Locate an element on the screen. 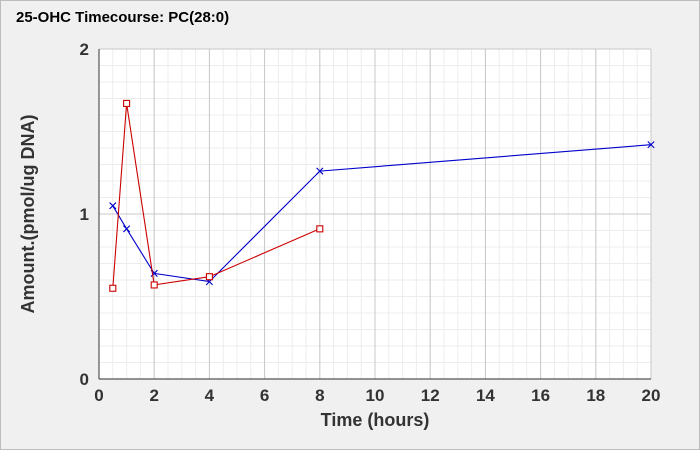 The height and width of the screenshot is (450, 700). x-tick-label: 18 is located at coordinates (595, 395).